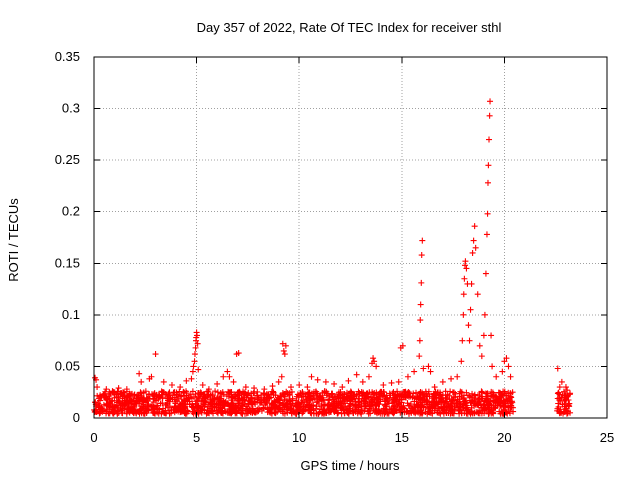 This screenshot has height=480, width=640. I want to click on x-tick-labels: 0 5 10 15 20 25, so click(352, 437).